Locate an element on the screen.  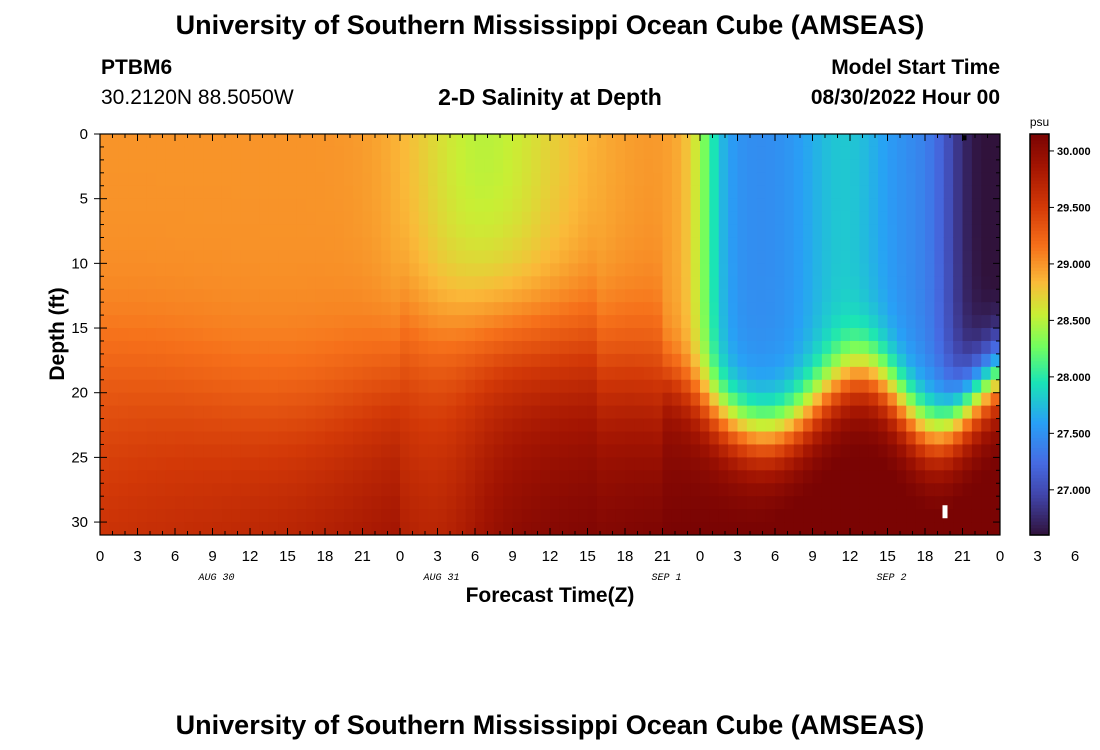
x-tick-label: 6 is located at coordinates (175, 556).